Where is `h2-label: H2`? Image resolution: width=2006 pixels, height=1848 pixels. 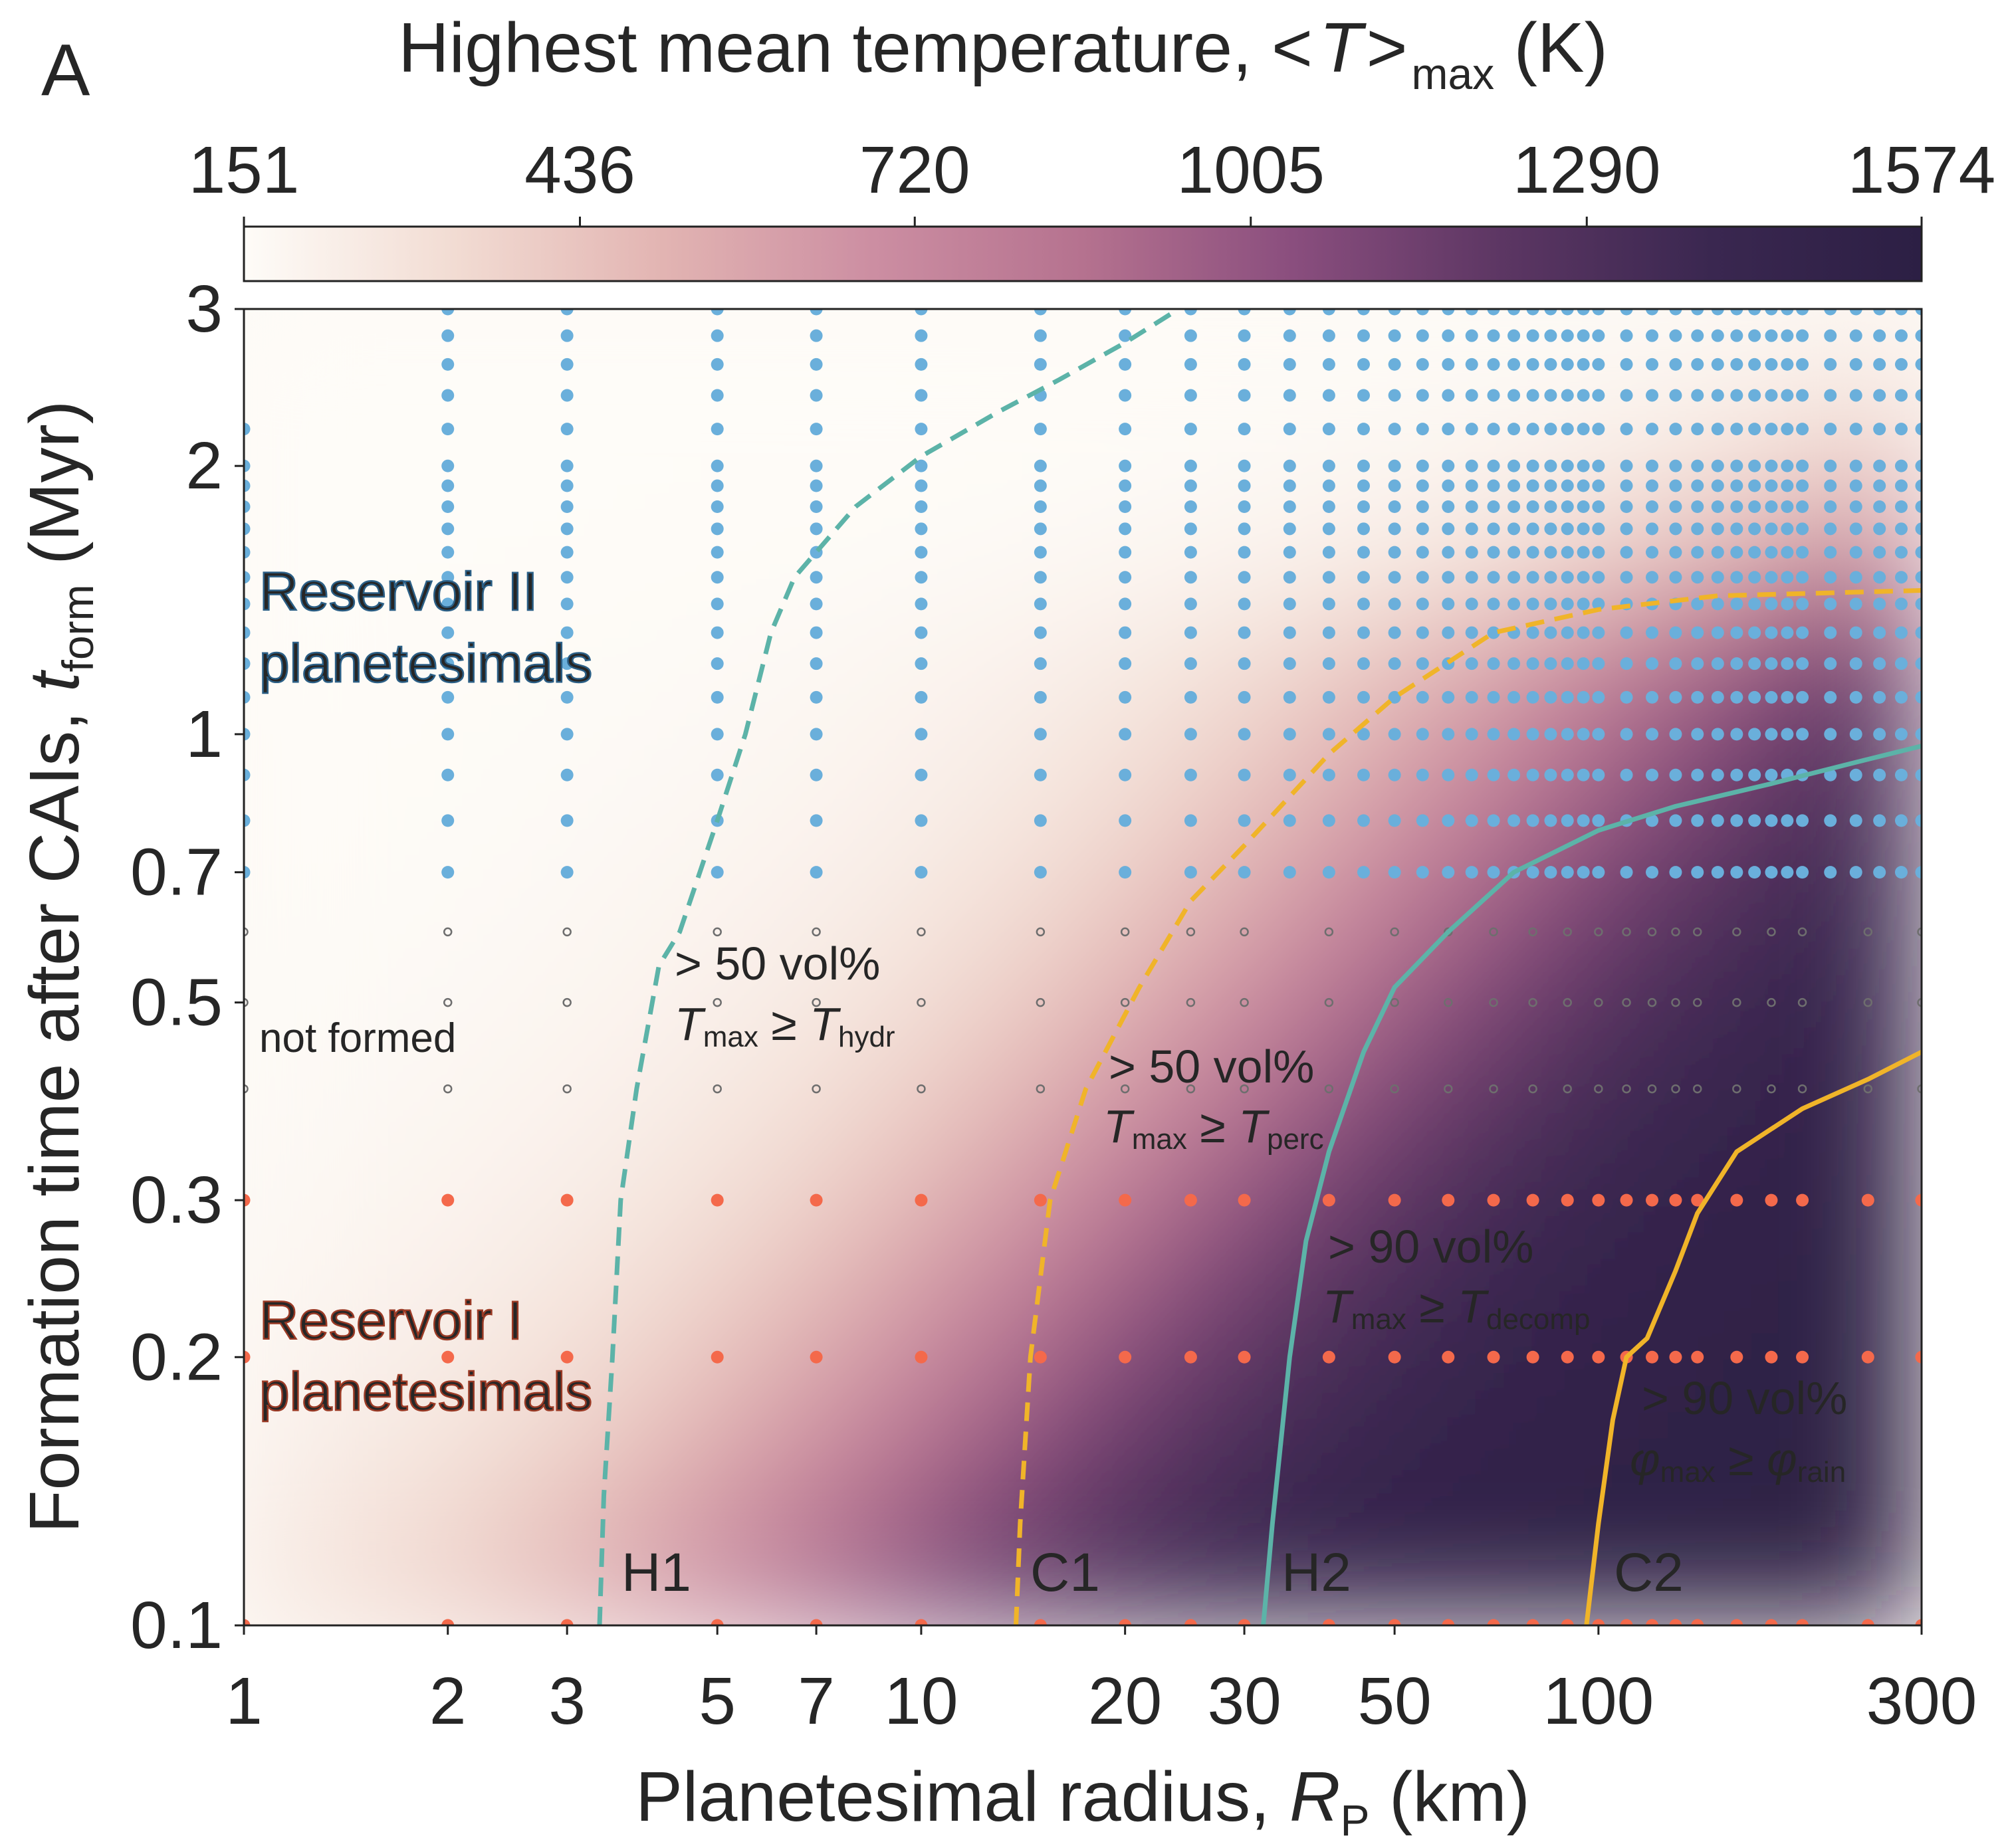
h2-label: H2 is located at coordinates (1317, 1572).